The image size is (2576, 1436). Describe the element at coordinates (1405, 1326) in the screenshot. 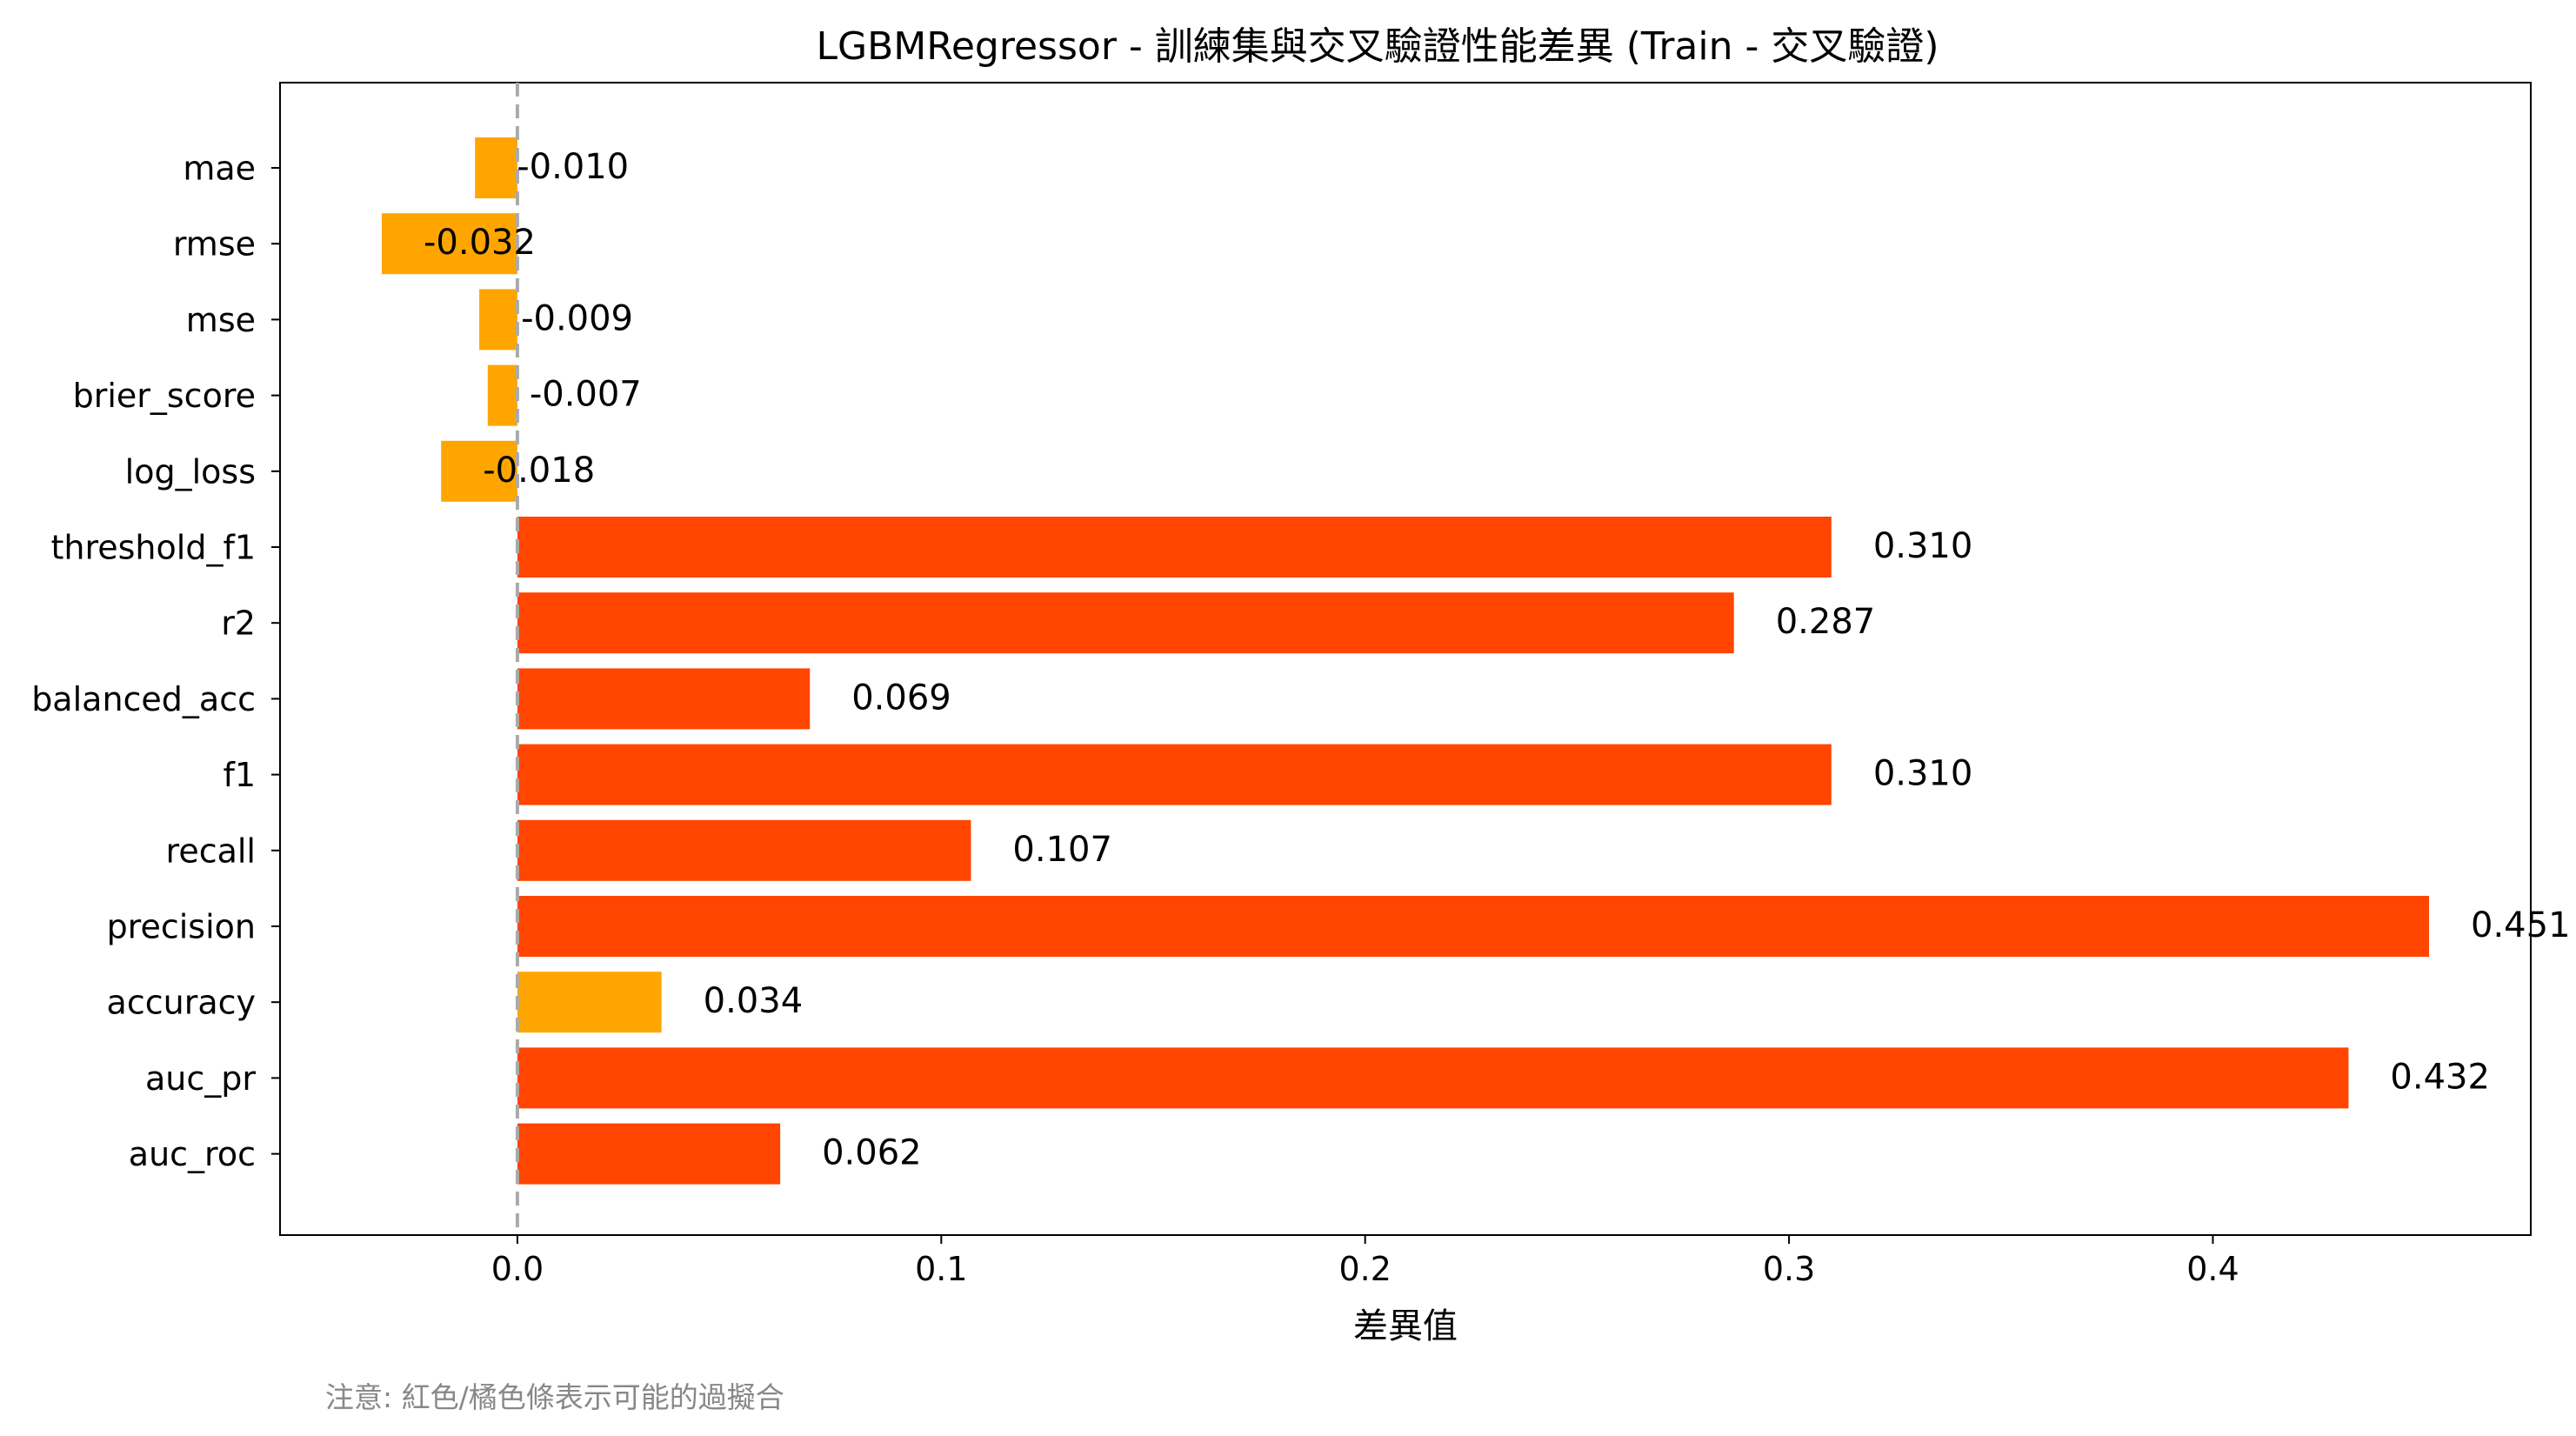

I see `x-axis-label: 差異值` at that location.